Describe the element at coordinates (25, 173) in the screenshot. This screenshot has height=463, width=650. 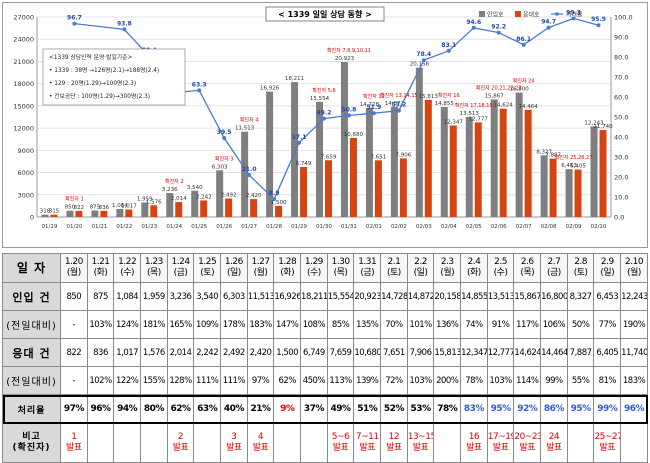
I see `y-left-tick-label: 6000` at that location.